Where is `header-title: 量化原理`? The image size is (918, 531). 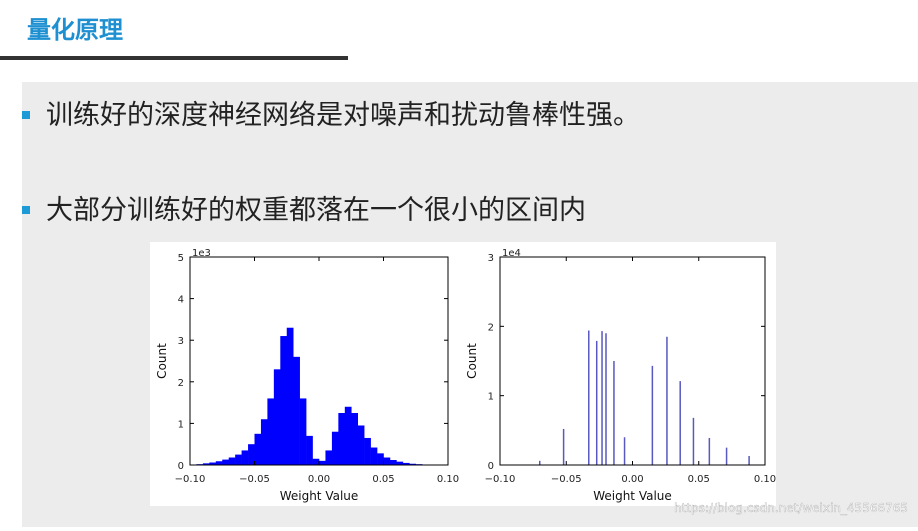 header-title: 量化原理 is located at coordinates (75, 30).